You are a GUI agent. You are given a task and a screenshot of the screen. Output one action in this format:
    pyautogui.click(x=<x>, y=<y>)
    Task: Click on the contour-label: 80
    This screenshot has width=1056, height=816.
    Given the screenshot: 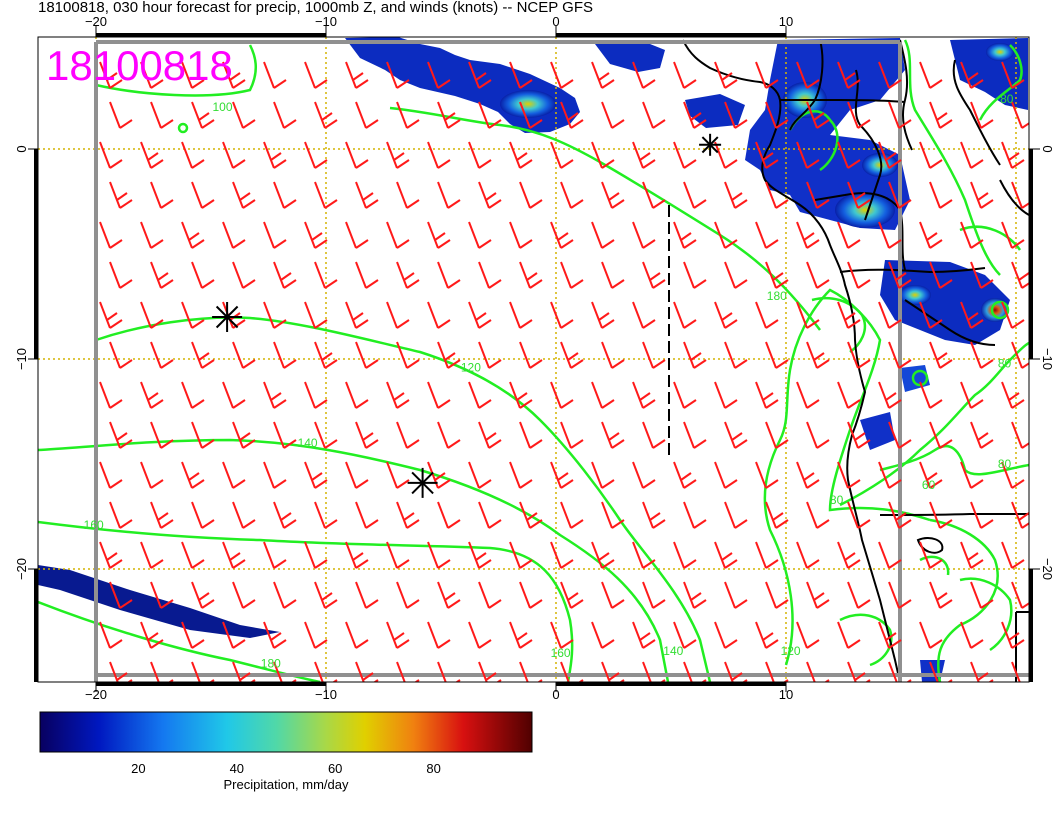 What is the action you would take?
    pyautogui.click(x=1005, y=363)
    